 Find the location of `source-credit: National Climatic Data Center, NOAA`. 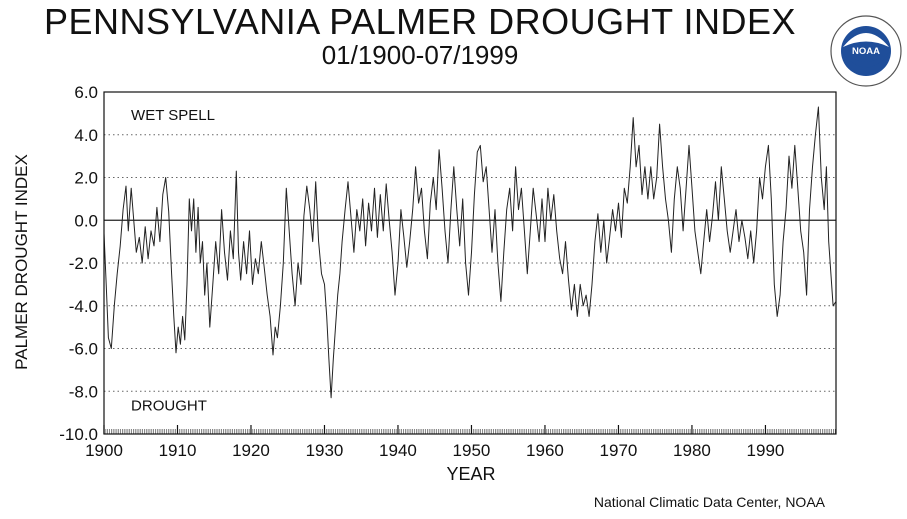

source-credit: National Climatic Data Center, NOAA is located at coordinates (709, 502).